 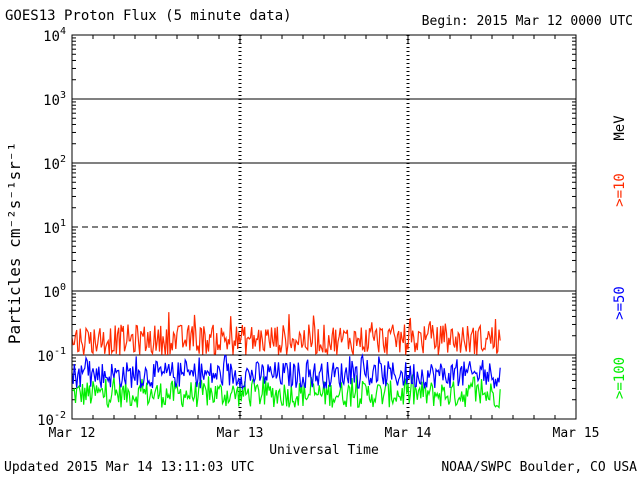 What do you see at coordinates (620, 128) in the screenshot?
I see `legend-unit-label: MeV` at bounding box center [620, 128].